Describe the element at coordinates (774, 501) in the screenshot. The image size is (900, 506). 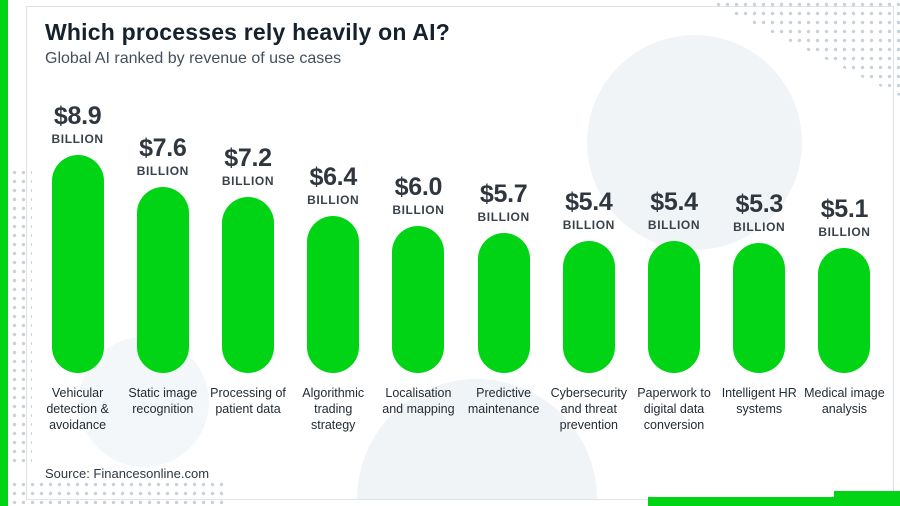
I see `bottom-right-accent-bar` at that location.